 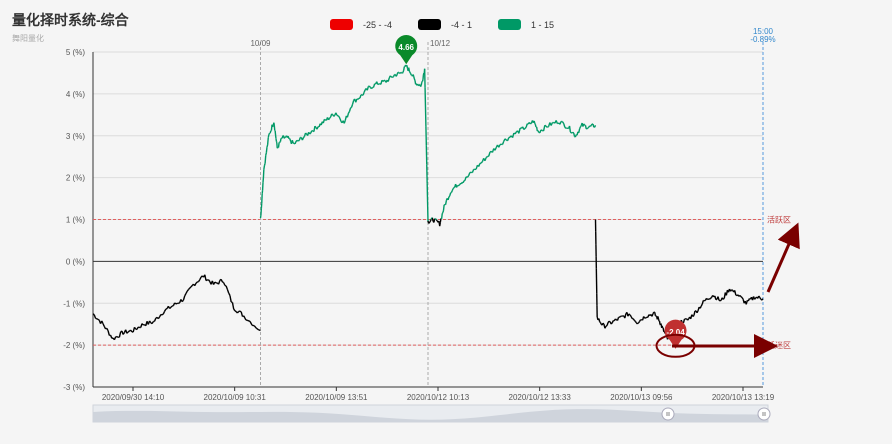 I want to click on arrow-to-active-zone, so click(x=783, y=257).